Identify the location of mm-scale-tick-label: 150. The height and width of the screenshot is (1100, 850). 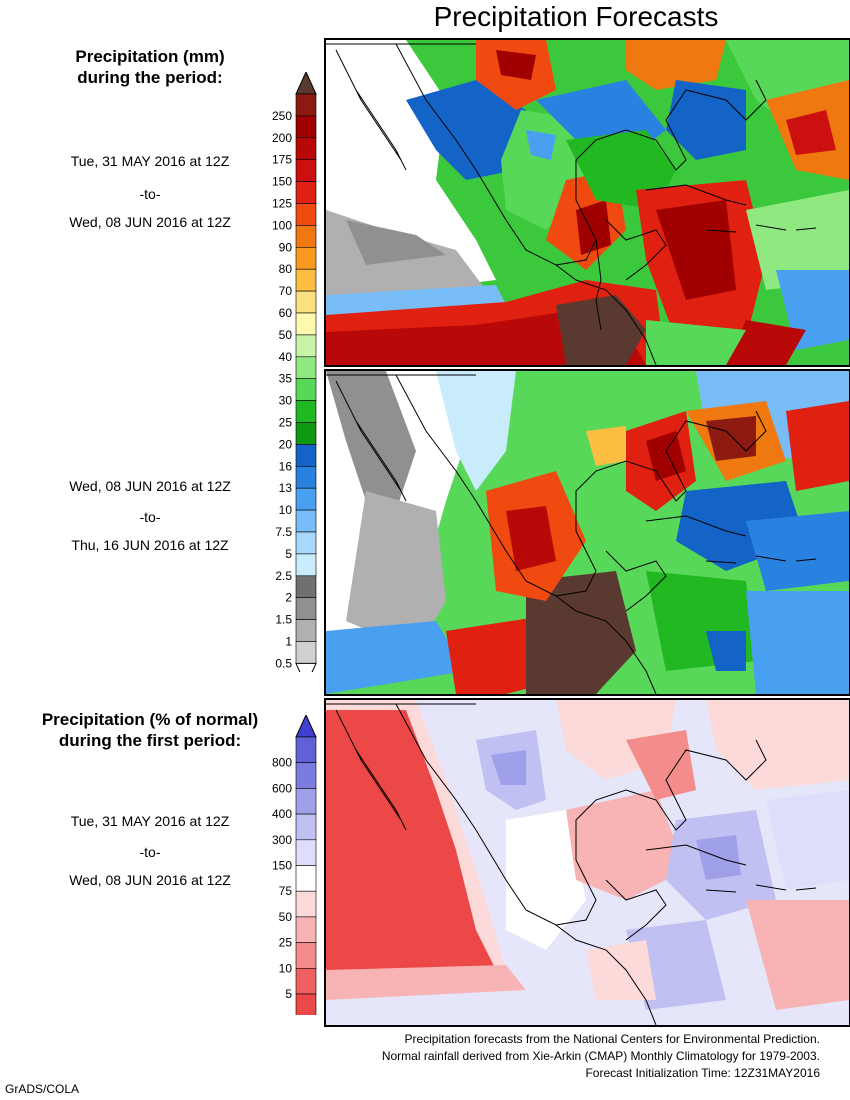
(282, 182).